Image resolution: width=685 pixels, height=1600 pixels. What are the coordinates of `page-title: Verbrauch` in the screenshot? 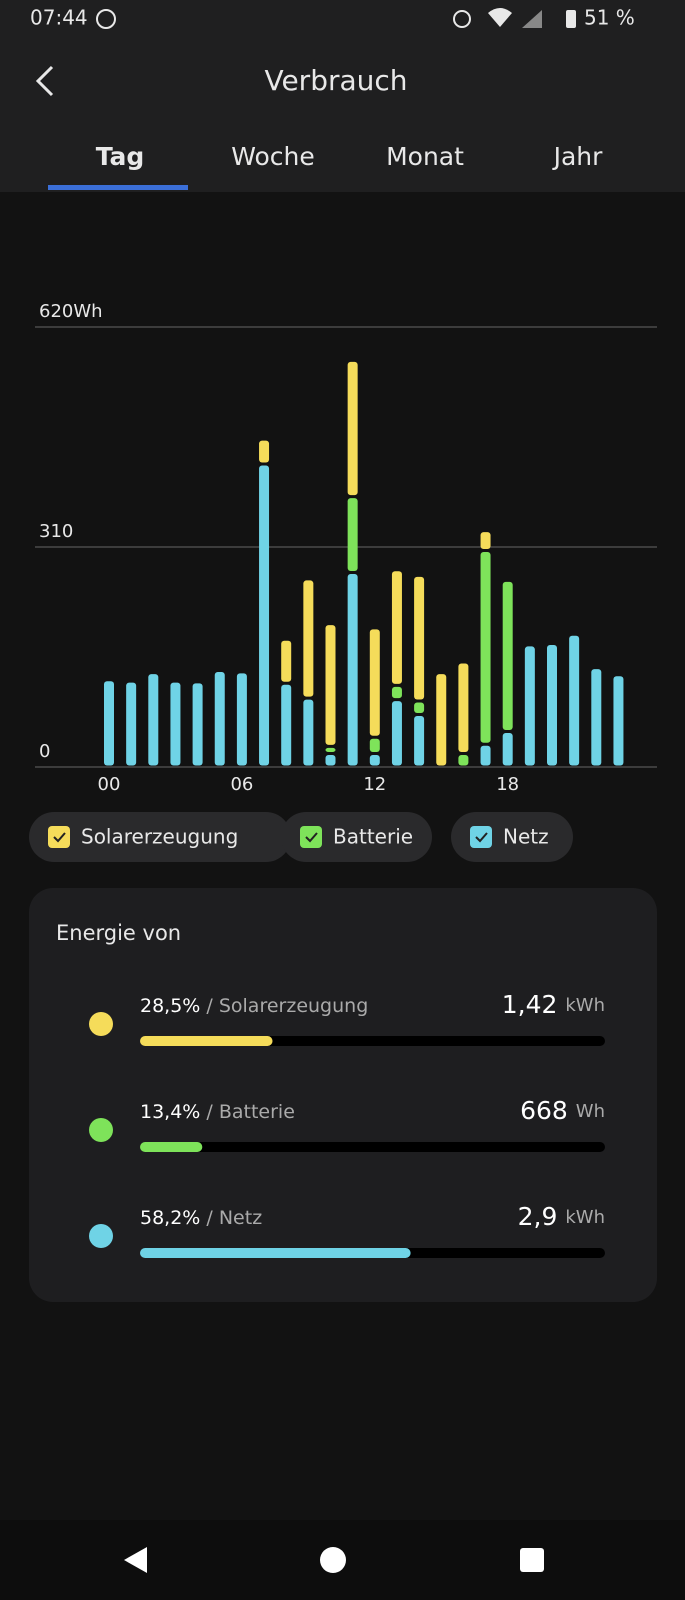 It's located at (335, 80).